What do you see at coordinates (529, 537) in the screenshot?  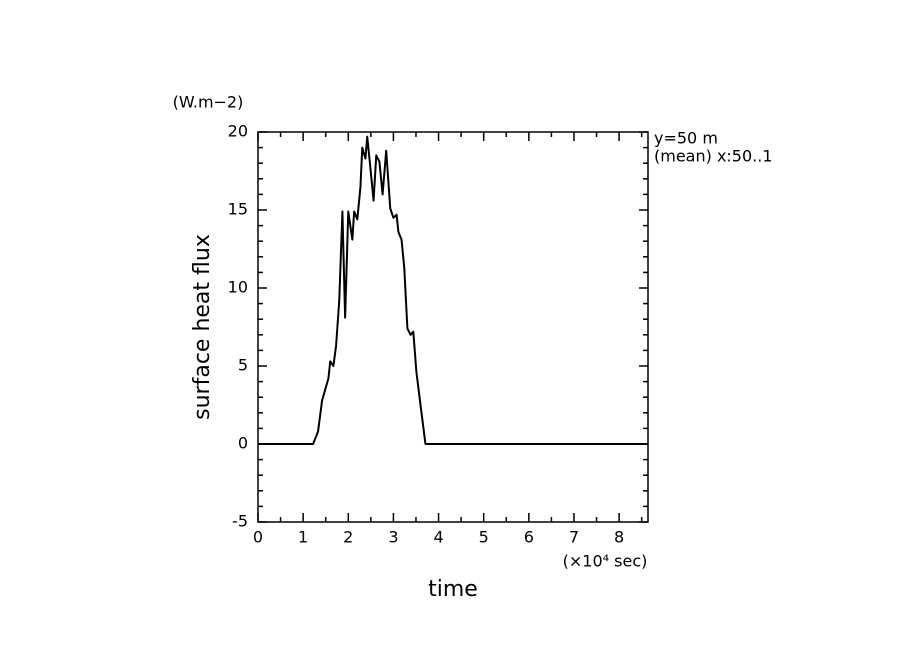 I see `x-tick-label: 6` at bounding box center [529, 537].